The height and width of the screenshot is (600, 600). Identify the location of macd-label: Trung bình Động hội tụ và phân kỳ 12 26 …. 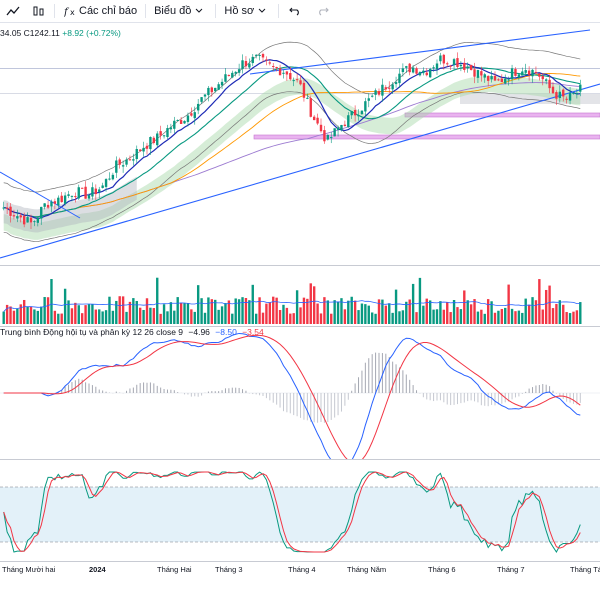
(92, 332).